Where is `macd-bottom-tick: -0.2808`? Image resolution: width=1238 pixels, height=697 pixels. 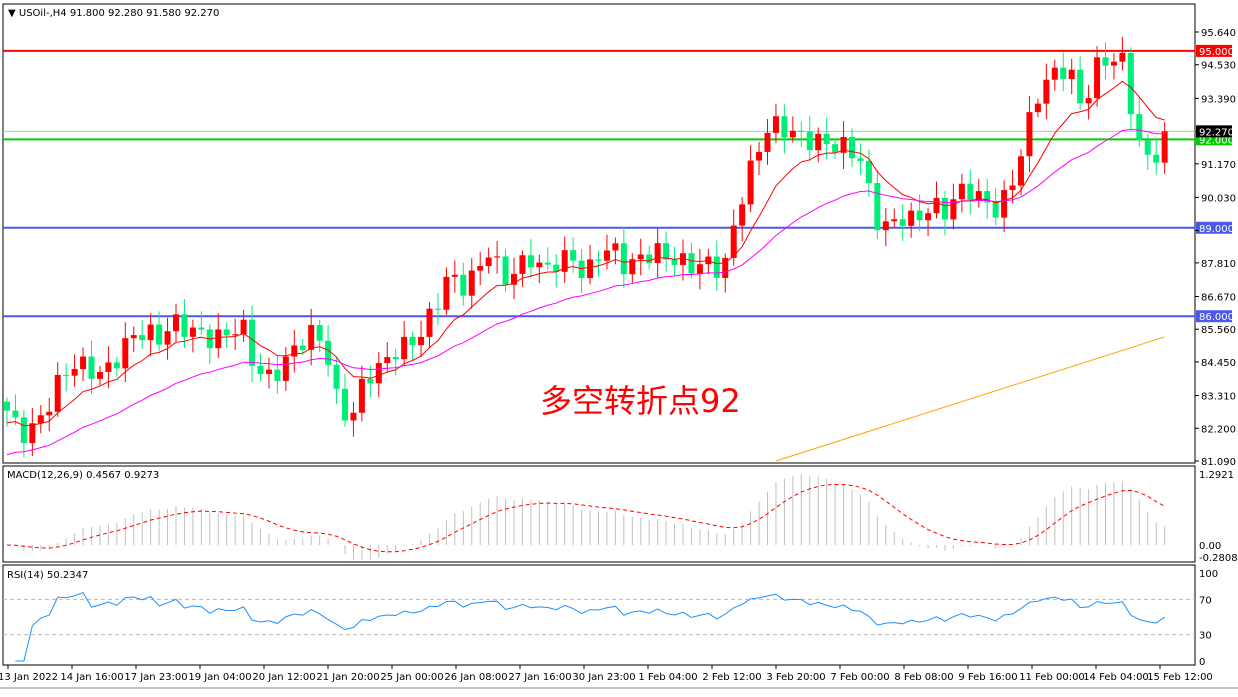
macd-bottom-tick: -0.2808 is located at coordinates (1218, 558).